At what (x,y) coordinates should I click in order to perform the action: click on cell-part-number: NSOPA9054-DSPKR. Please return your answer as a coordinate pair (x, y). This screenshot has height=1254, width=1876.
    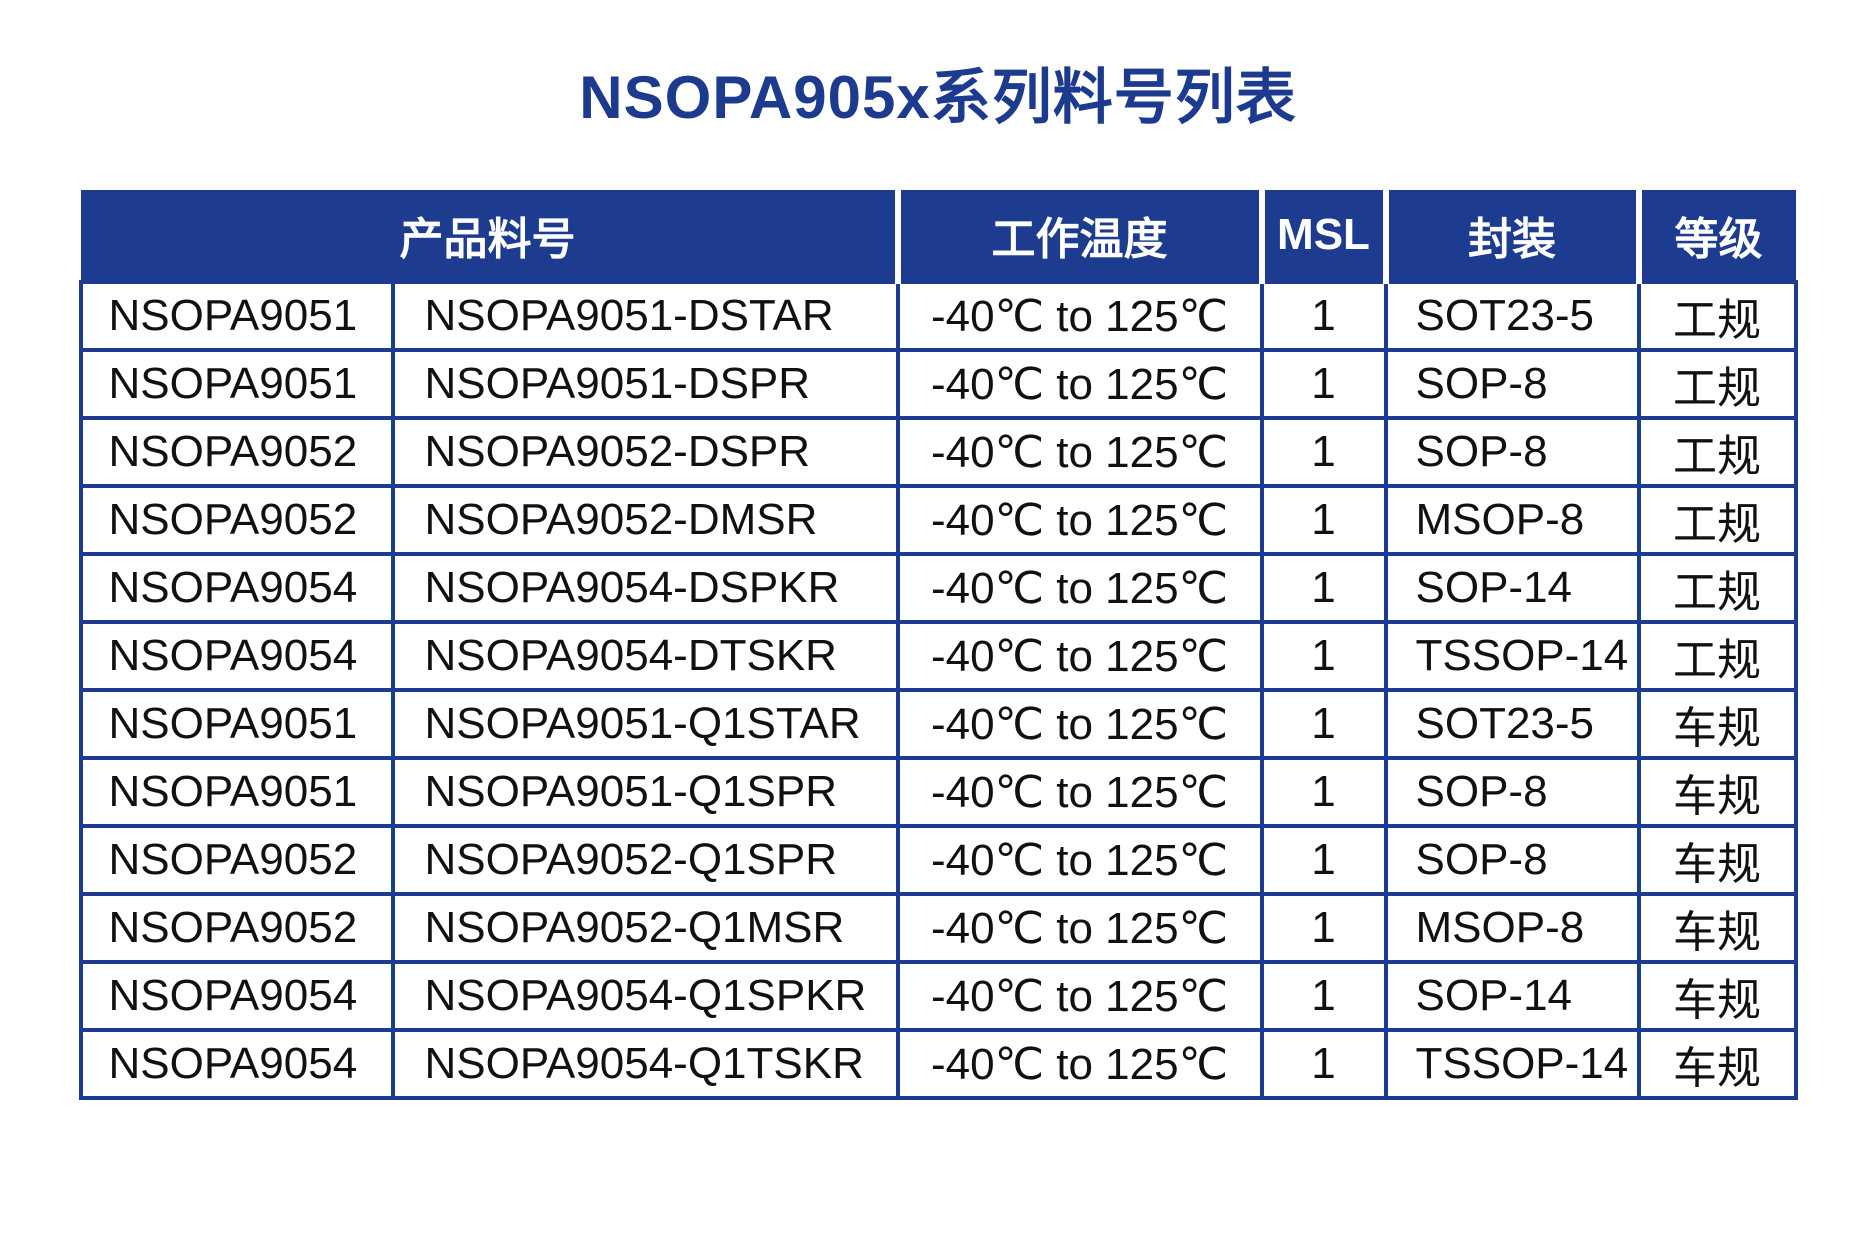
    Looking at the image, I should click on (645, 588).